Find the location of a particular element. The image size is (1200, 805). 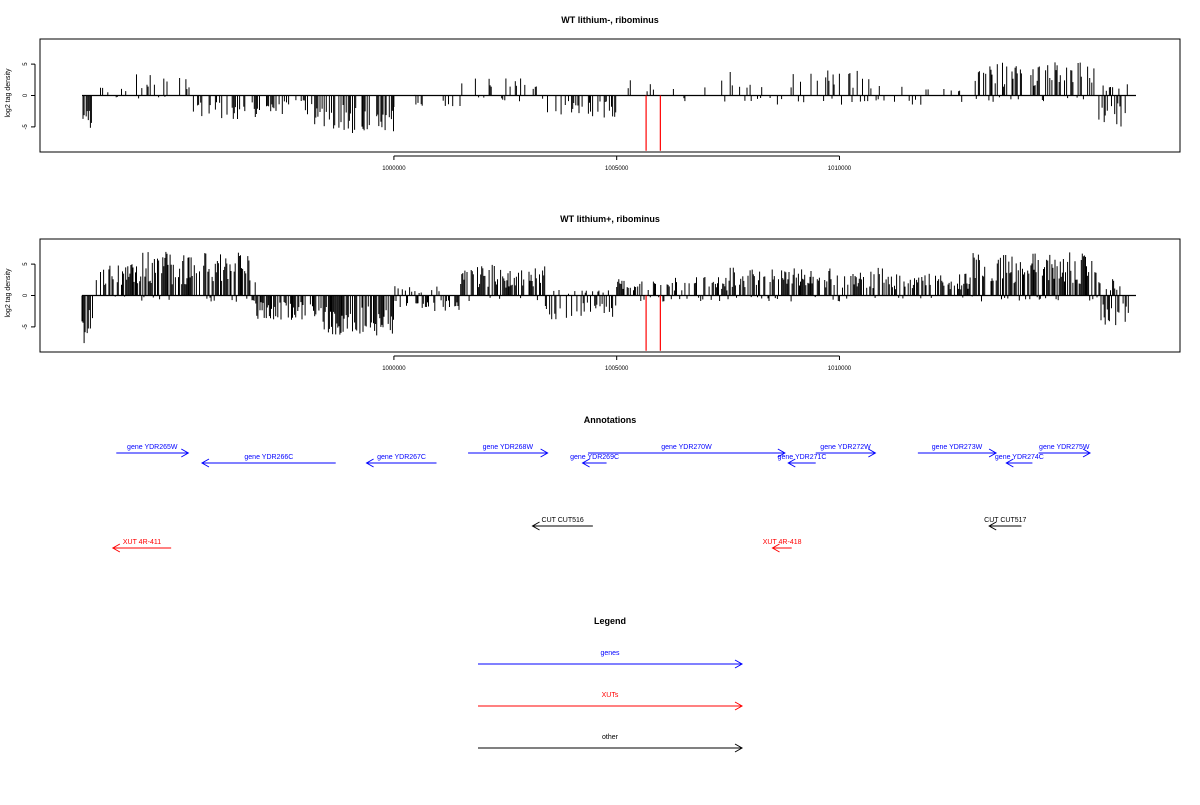

legend: Legend genes XUTs other is located at coordinates (611, 684).